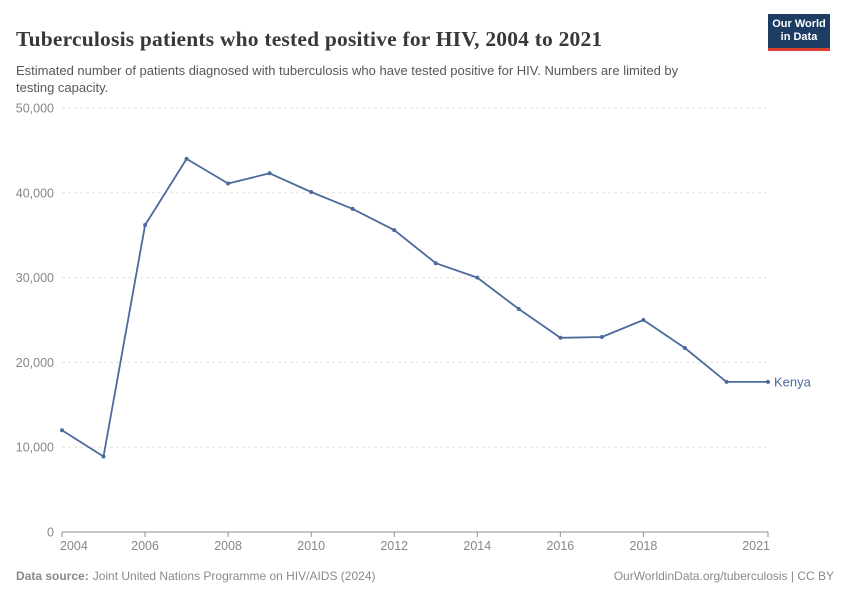 The height and width of the screenshot is (600, 850). I want to click on x-tick-label: 2004, so click(74, 546).